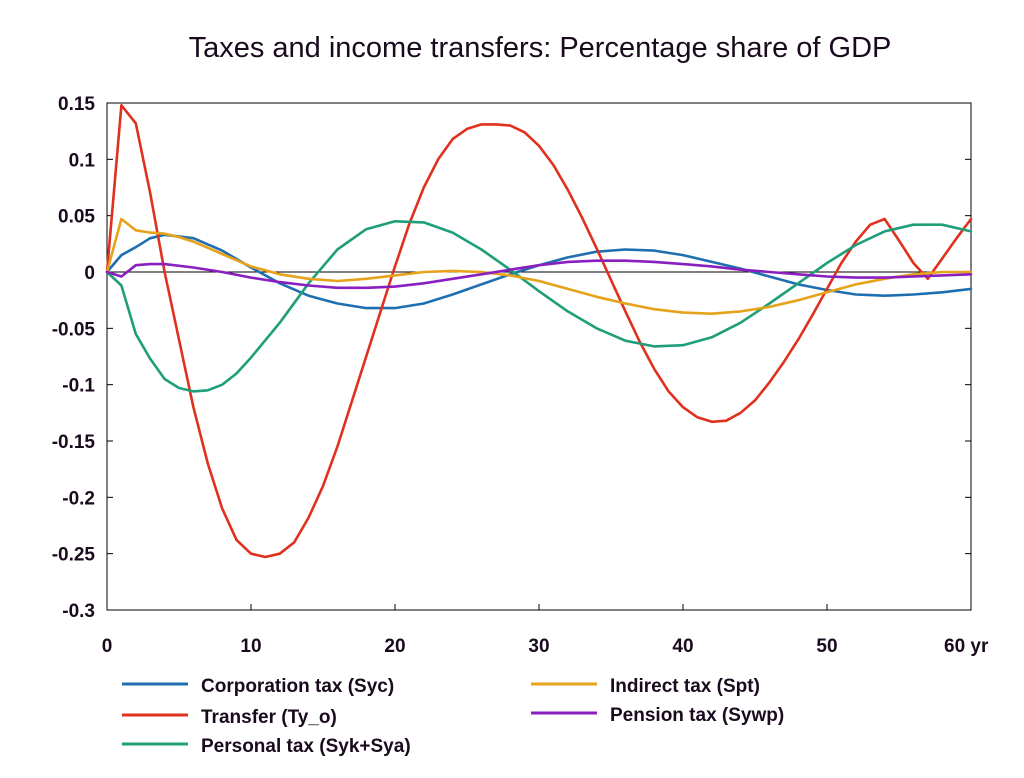 The width and height of the screenshot is (1024, 778). Describe the element at coordinates (685, 686) in the screenshot. I see `legend-label-indirect-tax-spt: Indirect tax (Spt)` at that location.